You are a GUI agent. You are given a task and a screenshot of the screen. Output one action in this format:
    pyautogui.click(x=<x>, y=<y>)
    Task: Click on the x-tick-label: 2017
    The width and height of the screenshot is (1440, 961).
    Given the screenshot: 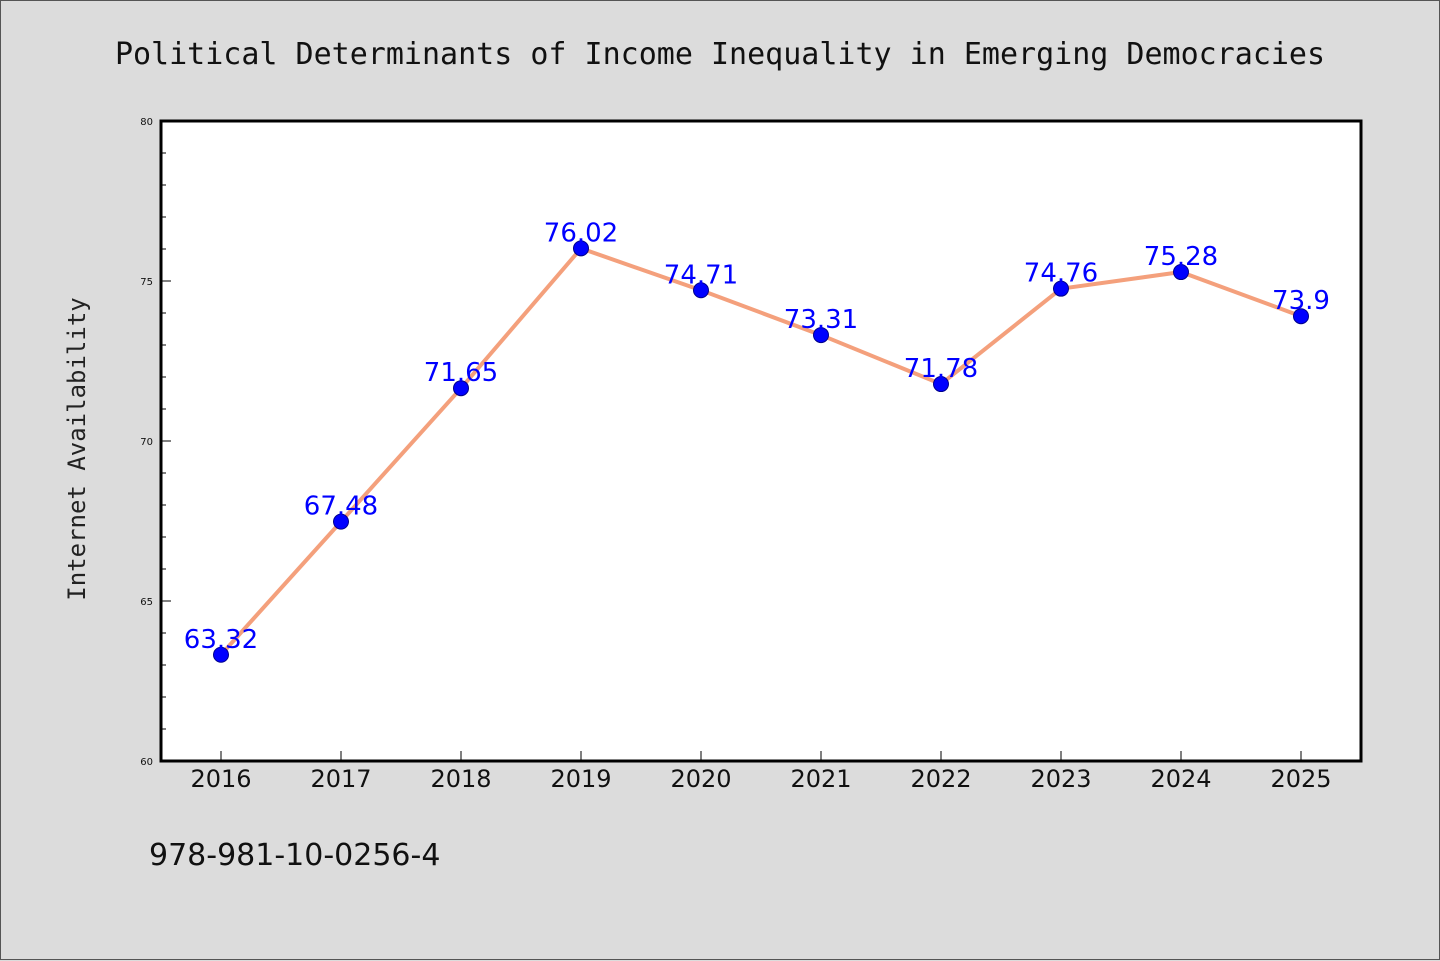 What is the action you would take?
    pyautogui.click(x=340, y=779)
    